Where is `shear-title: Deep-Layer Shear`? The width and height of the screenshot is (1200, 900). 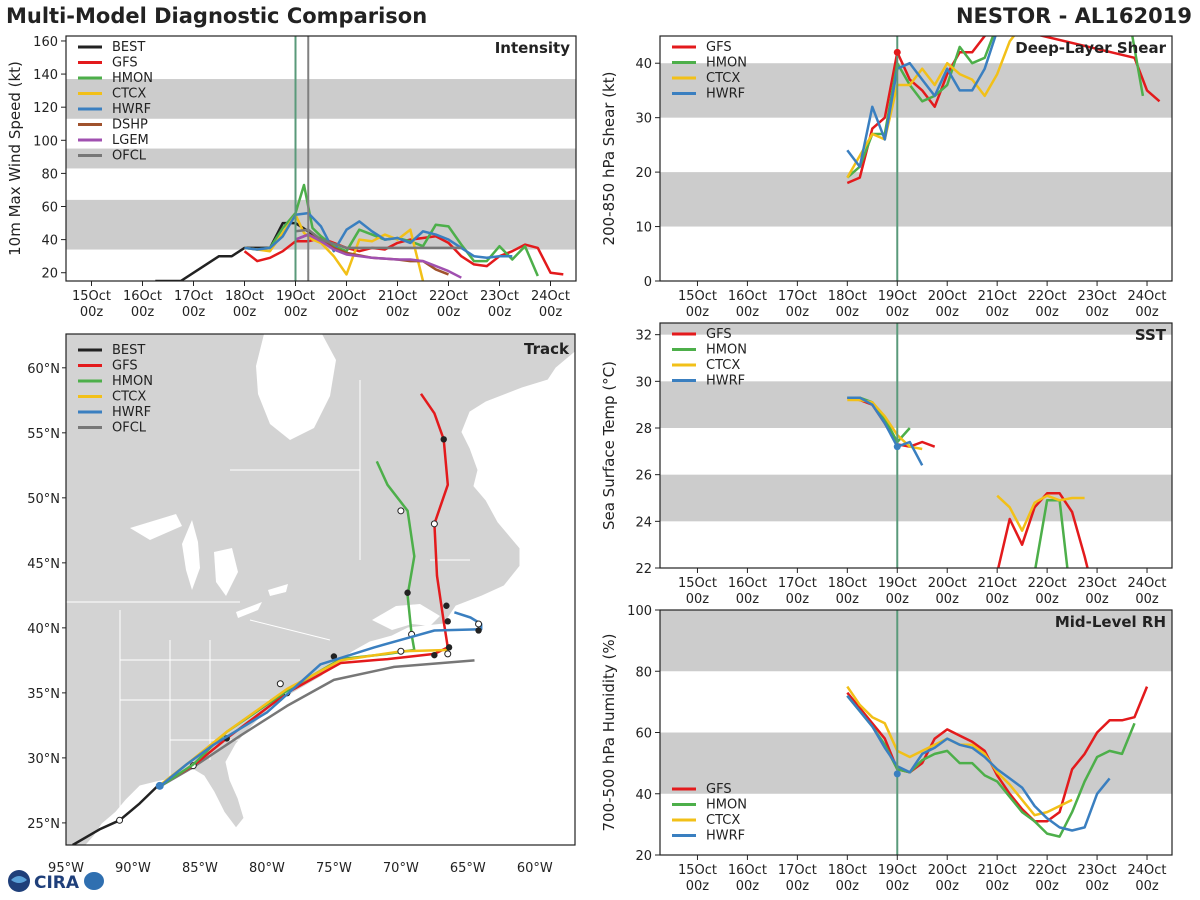 shear-title: Deep-Layer Shear is located at coordinates (1090, 48).